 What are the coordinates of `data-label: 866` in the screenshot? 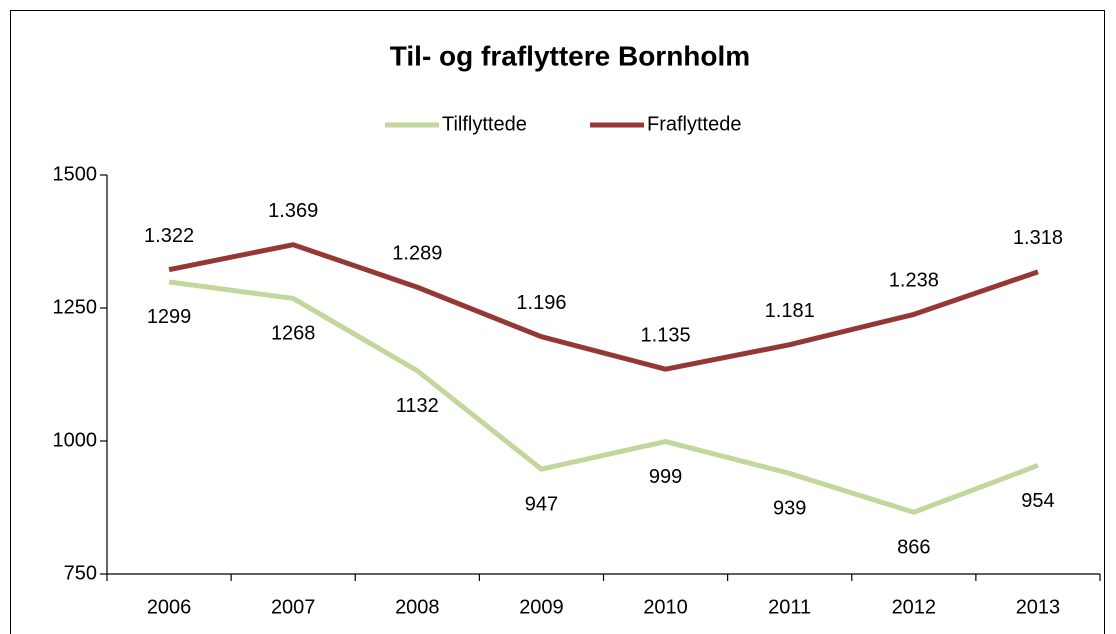 It's located at (913, 548).